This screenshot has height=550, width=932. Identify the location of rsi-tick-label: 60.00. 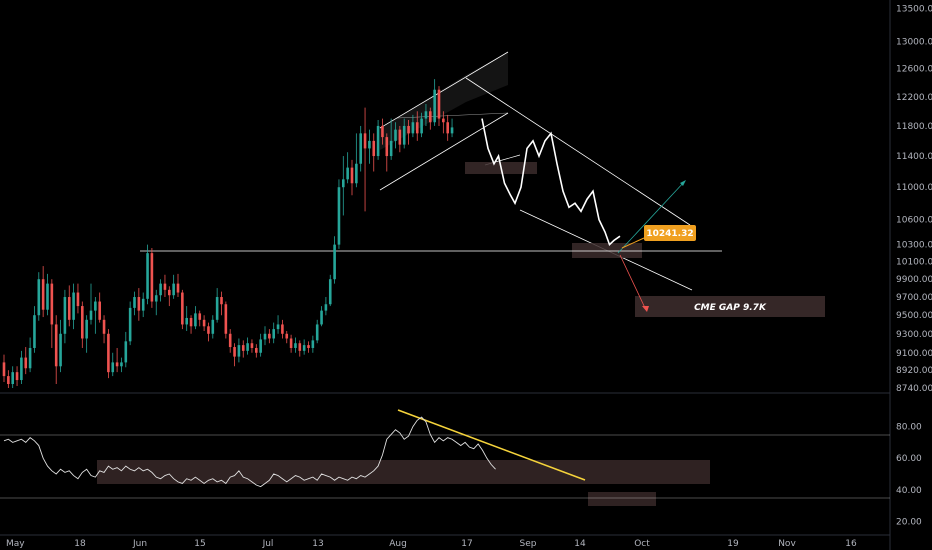
(909, 459).